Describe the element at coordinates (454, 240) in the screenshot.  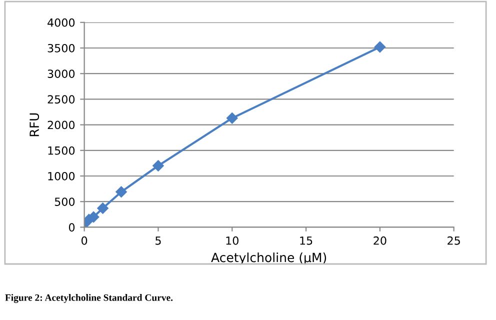
I see `x-tick-label: 25` at that location.